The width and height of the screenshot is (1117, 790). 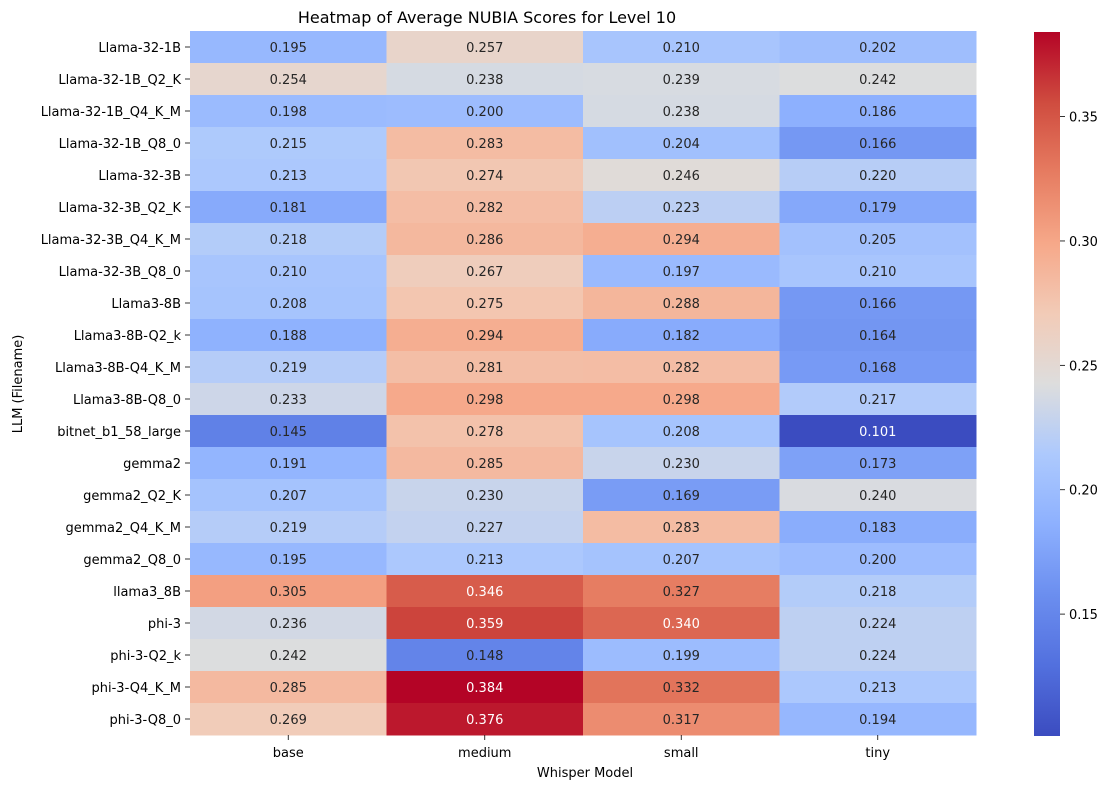 I want to click on cell-value-label: 0.169, so click(x=681, y=496).